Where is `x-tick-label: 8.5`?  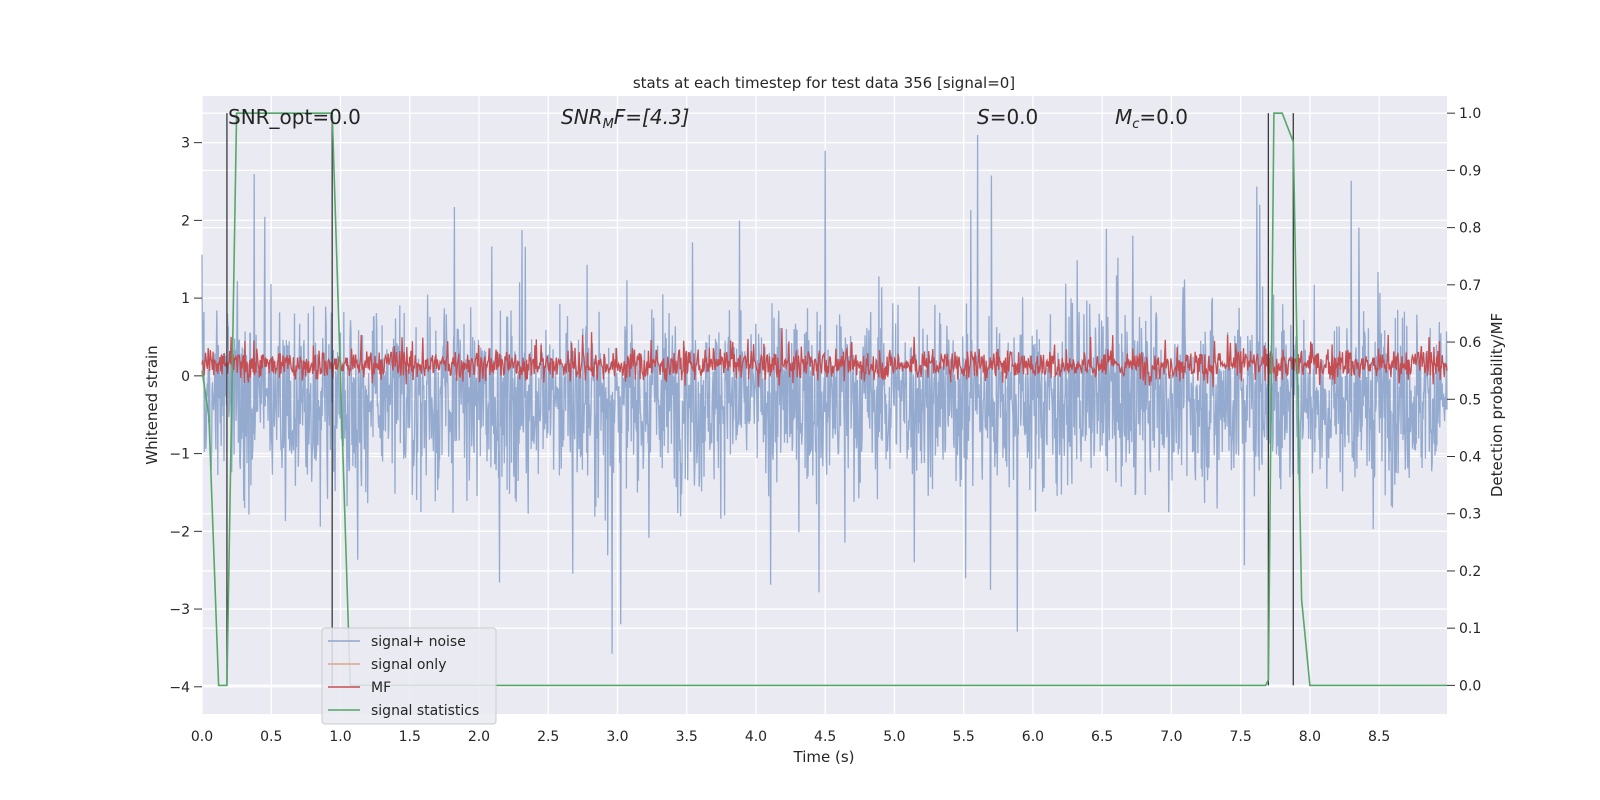 x-tick-label: 8.5 is located at coordinates (1379, 737).